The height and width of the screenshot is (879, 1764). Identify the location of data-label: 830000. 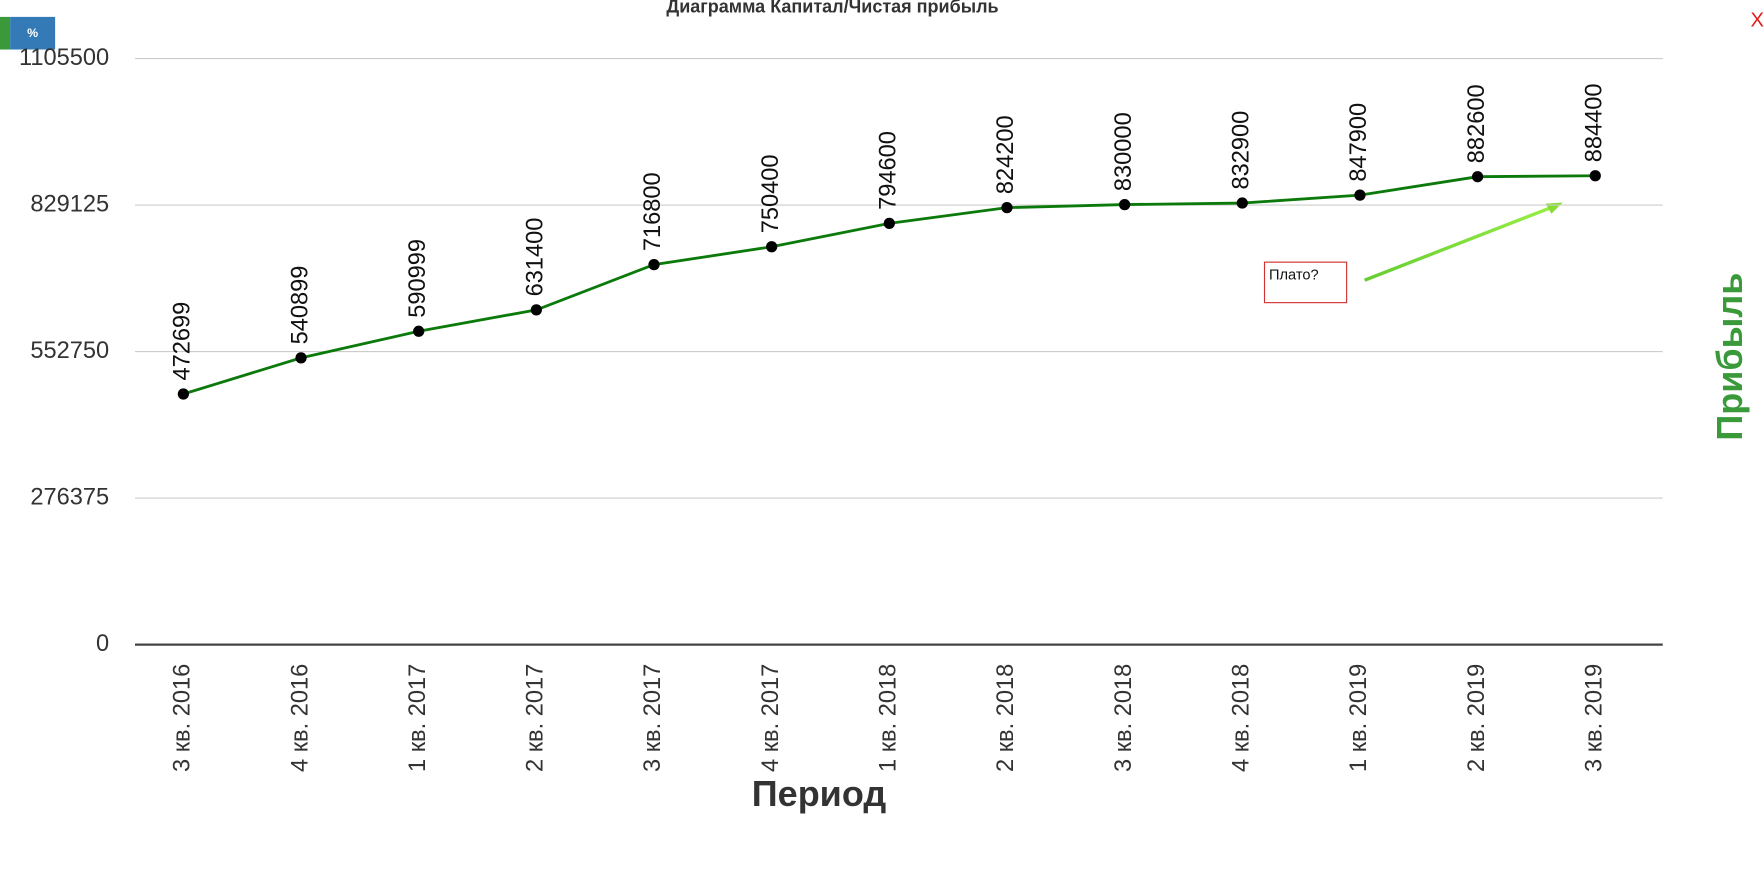
(1124, 151).